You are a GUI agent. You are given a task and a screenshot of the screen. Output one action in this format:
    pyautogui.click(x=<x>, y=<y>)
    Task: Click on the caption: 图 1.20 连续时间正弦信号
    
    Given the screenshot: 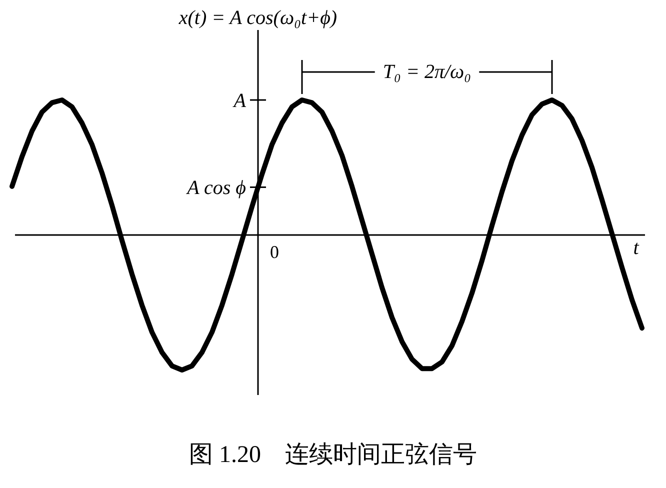 What is the action you would take?
    pyautogui.click(x=333, y=454)
    